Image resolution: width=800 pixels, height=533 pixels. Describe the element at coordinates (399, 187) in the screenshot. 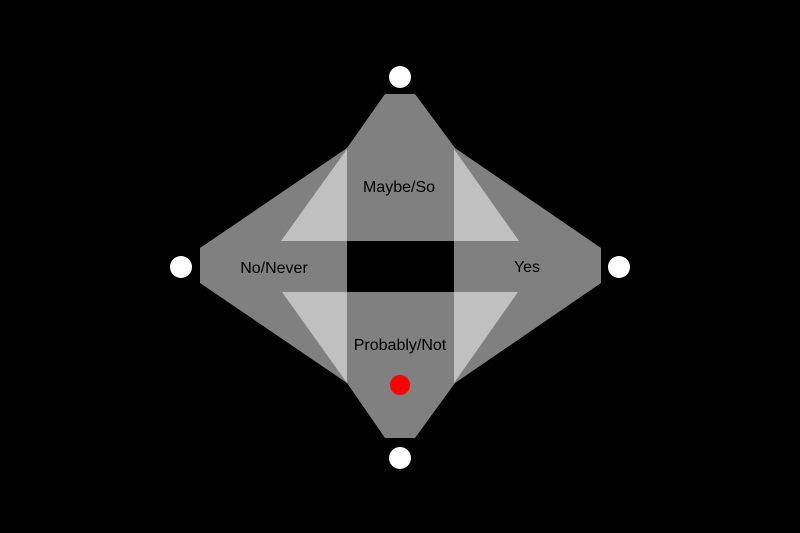

I see `label-top: Maybe/So` at that location.